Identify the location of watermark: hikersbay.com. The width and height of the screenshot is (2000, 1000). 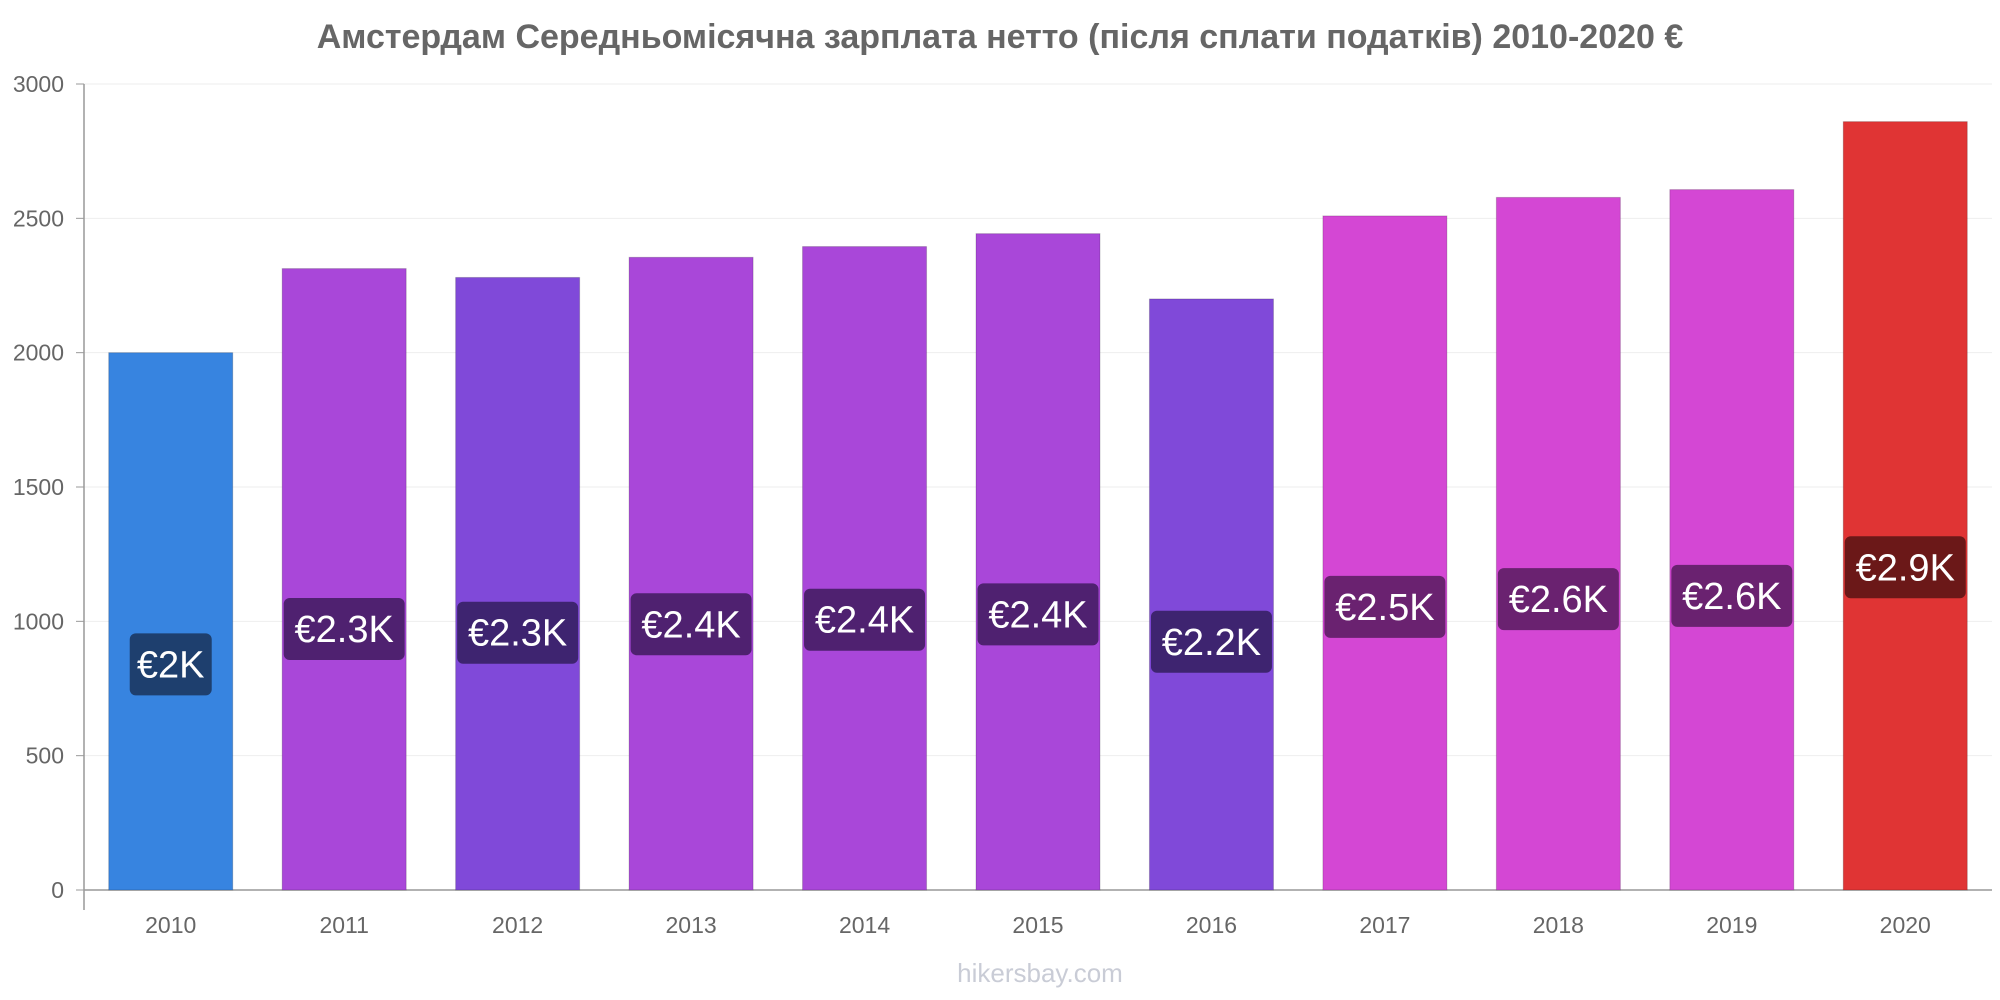
(1040, 973).